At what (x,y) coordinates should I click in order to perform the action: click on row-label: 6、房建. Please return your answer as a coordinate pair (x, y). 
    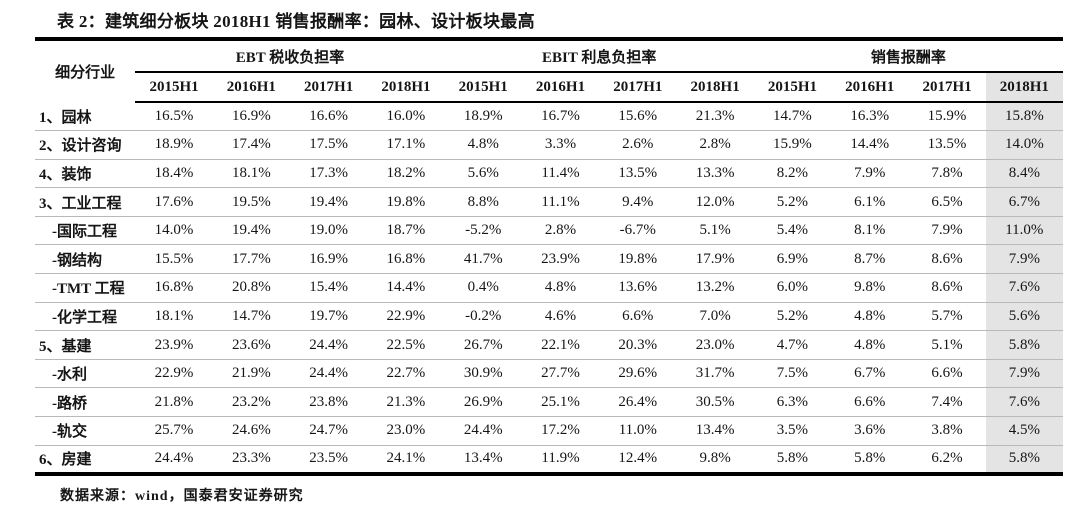
    Looking at the image, I should click on (65, 460).